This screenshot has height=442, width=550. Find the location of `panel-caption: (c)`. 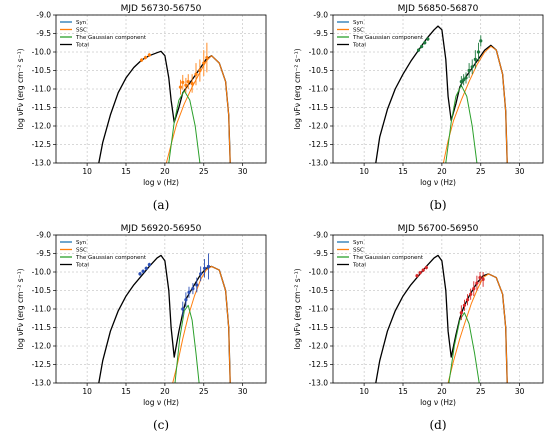

panel-caption: (c) is located at coordinates (161, 425).